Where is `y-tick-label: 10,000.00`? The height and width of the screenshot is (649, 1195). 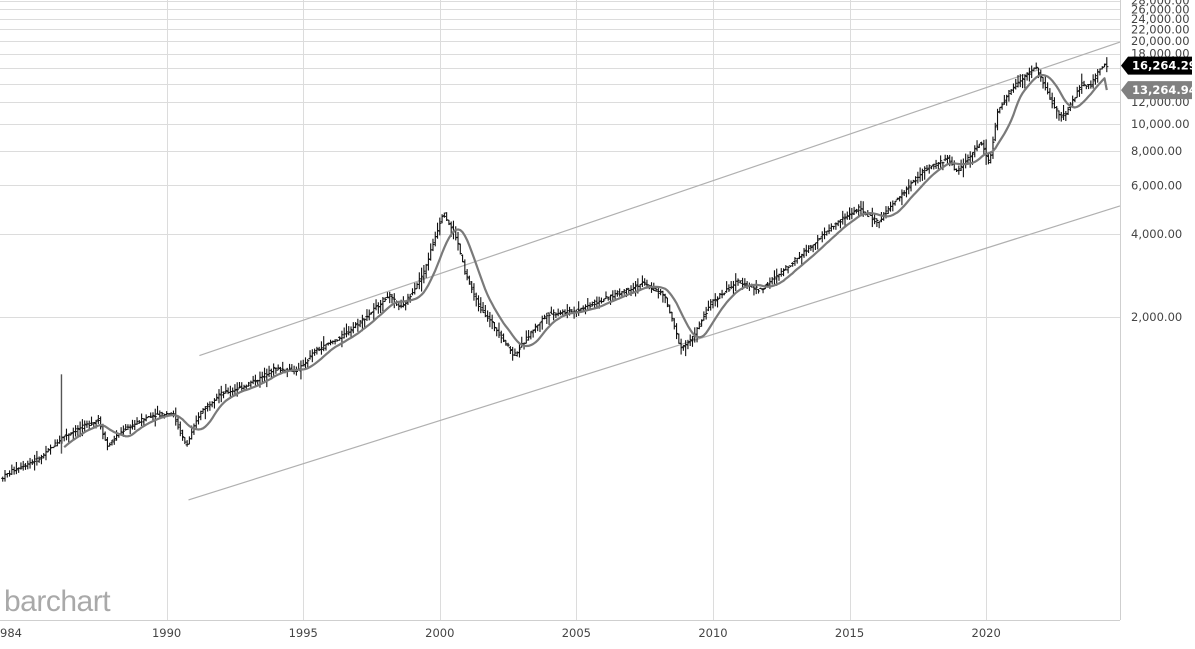 y-tick-label: 10,000.00 is located at coordinates (1160, 124).